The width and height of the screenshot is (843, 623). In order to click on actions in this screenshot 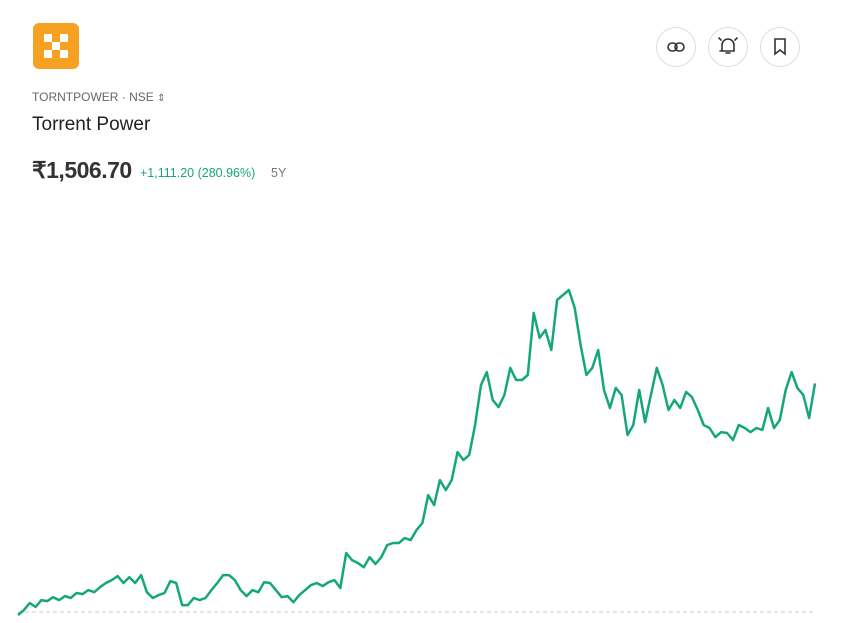, I will do `click(728, 47)`.